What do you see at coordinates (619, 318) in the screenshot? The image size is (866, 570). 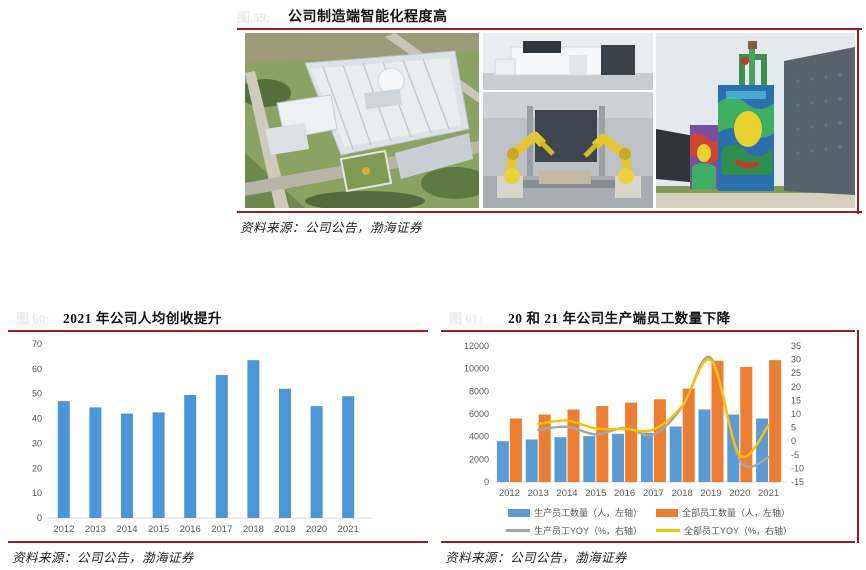 I see `chart-right-title: 20 和 21 年公司生产端员工数量下降` at bounding box center [619, 318].